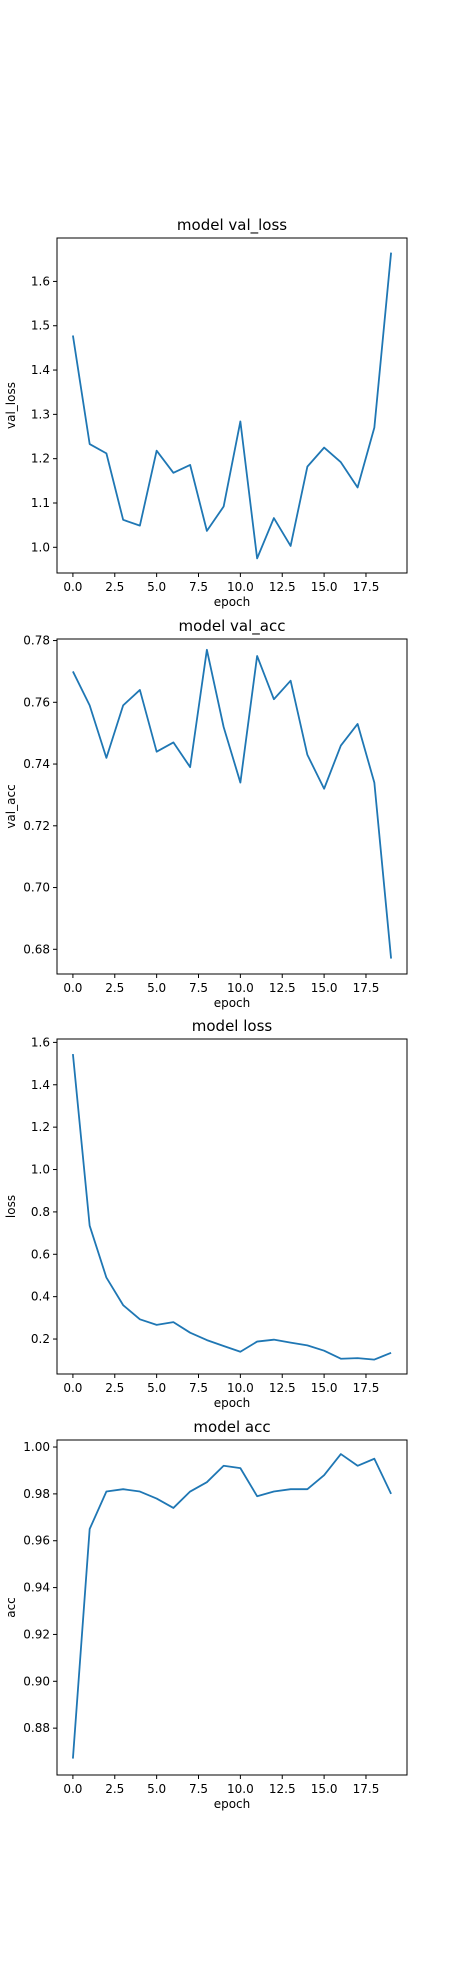 The image size is (450, 1985). Describe the element at coordinates (36, 888) in the screenshot. I see `y-tick-label: 0.70` at that location.